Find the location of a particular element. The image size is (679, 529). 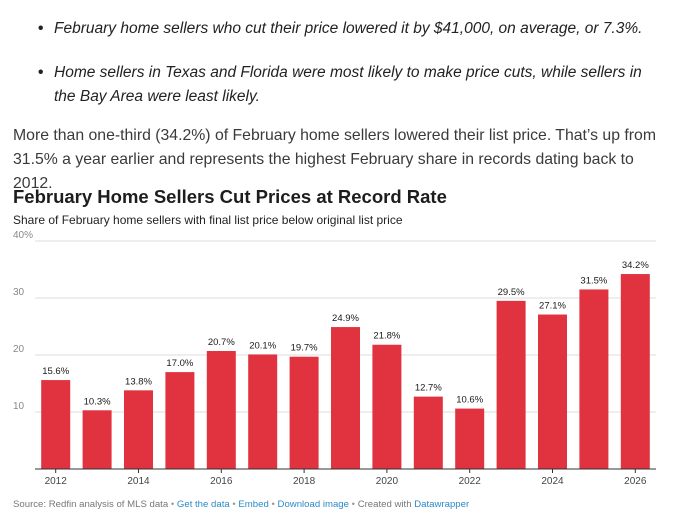

x-tick-label: 2014 is located at coordinates (138, 481).